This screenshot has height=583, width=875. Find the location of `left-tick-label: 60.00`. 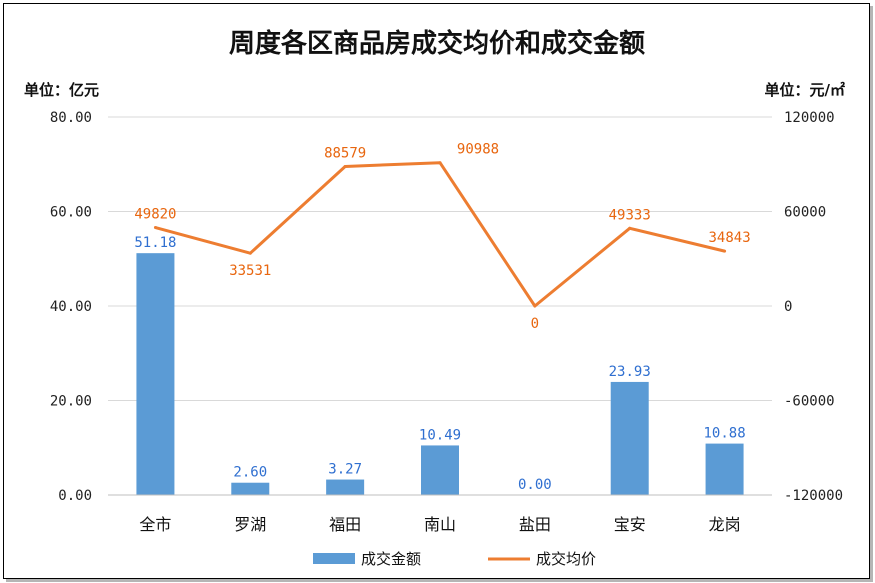

left-tick-label: 60.00 is located at coordinates (71, 213).